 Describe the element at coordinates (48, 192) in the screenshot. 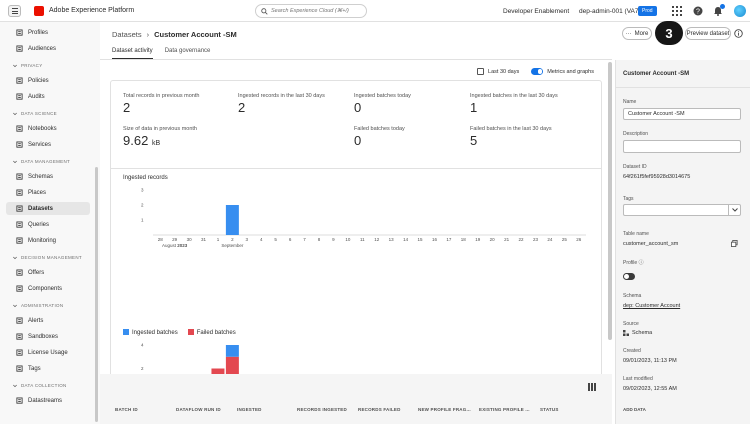

I see `sidebar-item-places: Places` at that location.